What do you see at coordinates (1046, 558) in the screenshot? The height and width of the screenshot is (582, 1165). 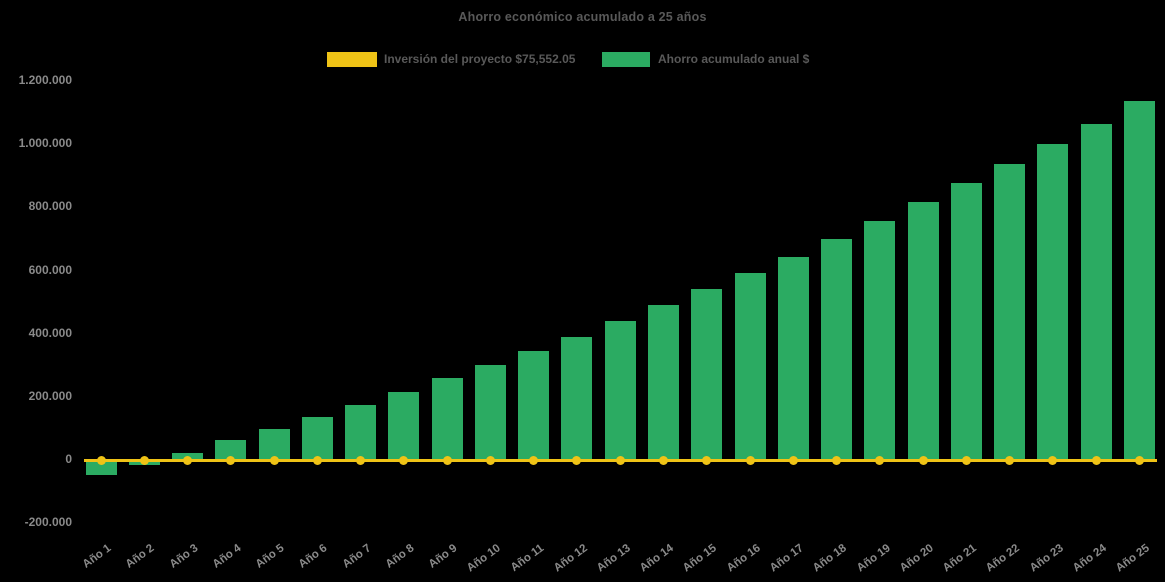 I see `x-axis-category-label: Año 23` at bounding box center [1046, 558].